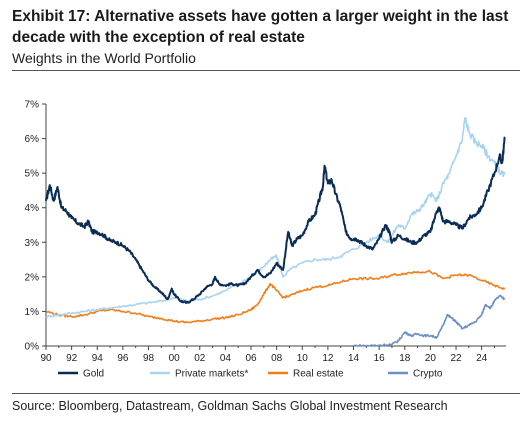  What do you see at coordinates (251, 358) in the screenshot?
I see `x-tick-label: 06` at bounding box center [251, 358].